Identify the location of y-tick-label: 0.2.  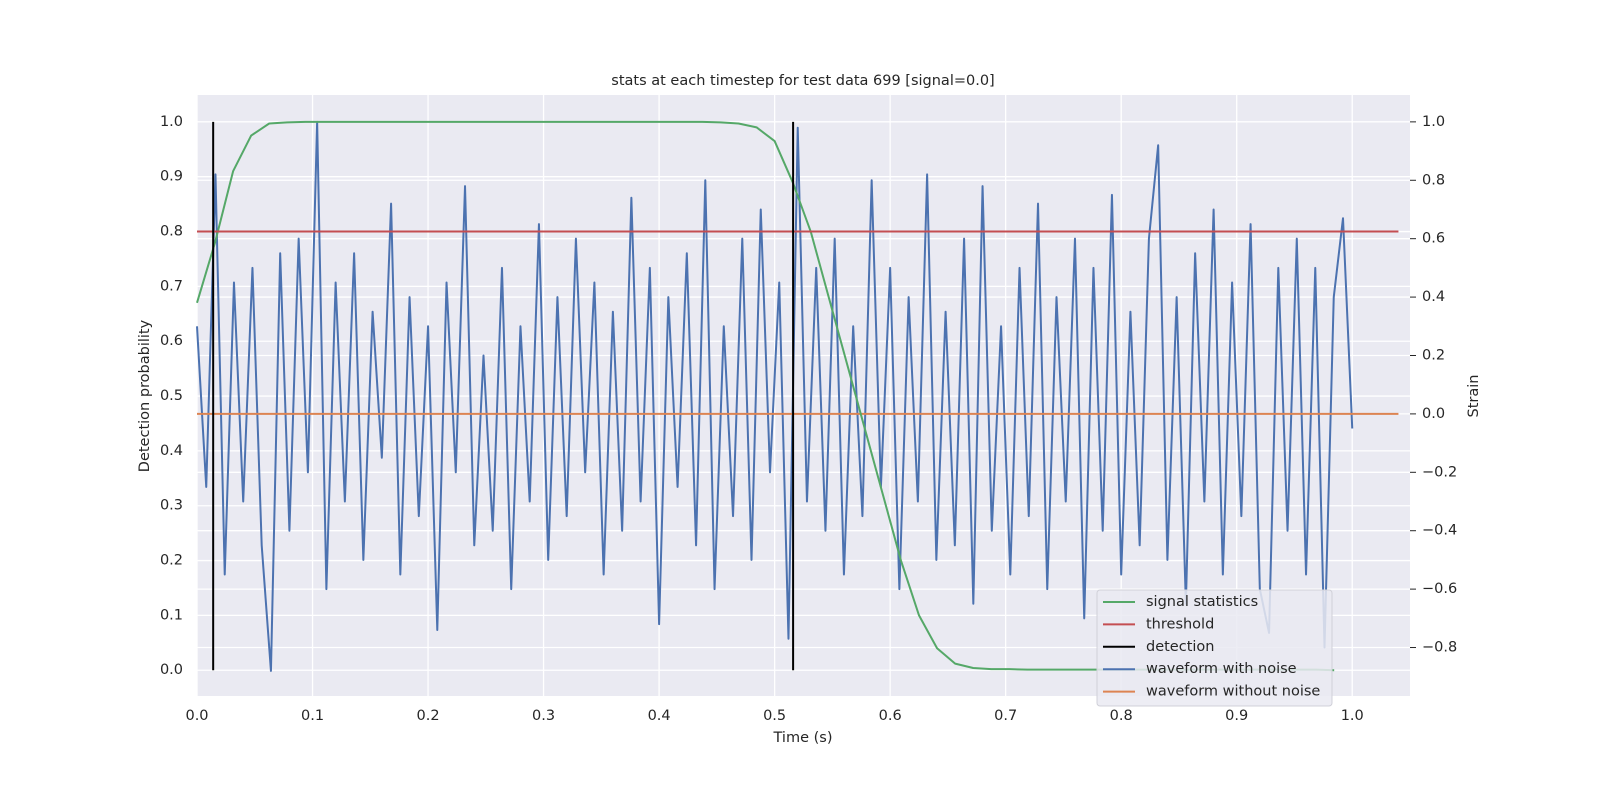
(171, 561).